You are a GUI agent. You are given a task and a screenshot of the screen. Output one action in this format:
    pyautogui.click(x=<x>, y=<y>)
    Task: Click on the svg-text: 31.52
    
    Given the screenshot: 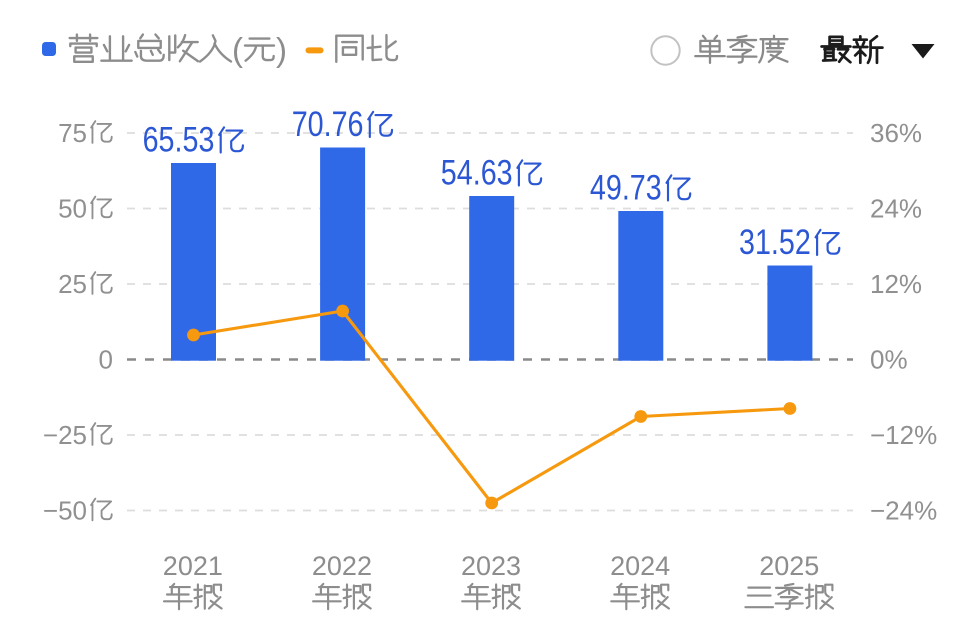 What is the action you would take?
    pyautogui.click(x=775, y=241)
    